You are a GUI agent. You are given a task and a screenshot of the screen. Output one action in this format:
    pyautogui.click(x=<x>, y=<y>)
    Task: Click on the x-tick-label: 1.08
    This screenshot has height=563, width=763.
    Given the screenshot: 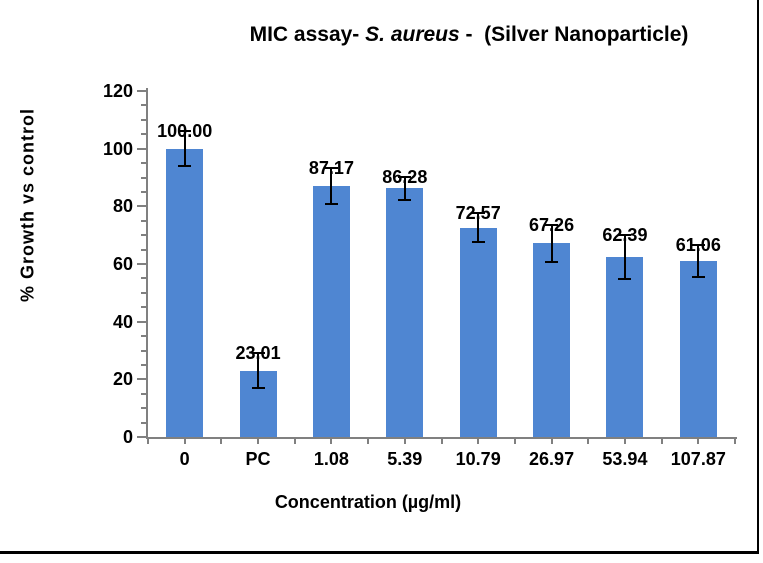 What is the action you would take?
    pyautogui.click(x=331, y=459)
    